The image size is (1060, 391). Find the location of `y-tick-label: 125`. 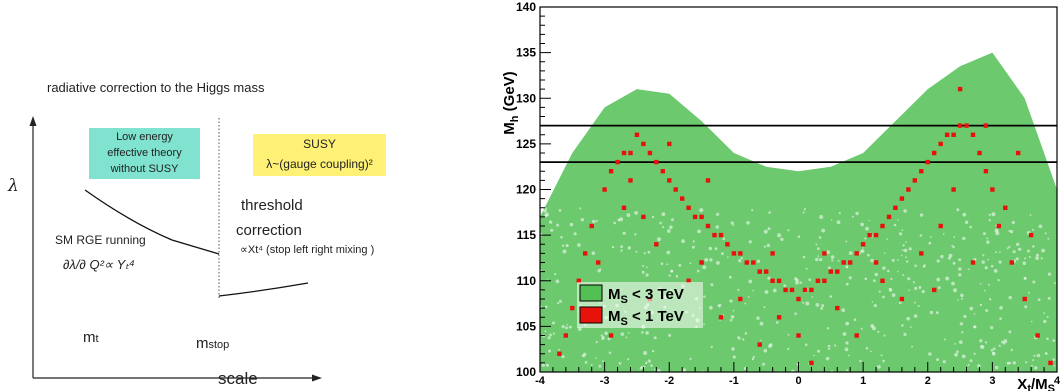

y-tick-label: 125 is located at coordinates (526, 144).